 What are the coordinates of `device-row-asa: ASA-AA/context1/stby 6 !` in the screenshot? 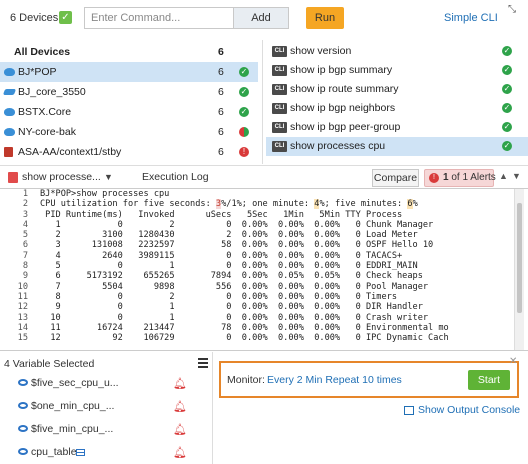 It's located at (129, 152).